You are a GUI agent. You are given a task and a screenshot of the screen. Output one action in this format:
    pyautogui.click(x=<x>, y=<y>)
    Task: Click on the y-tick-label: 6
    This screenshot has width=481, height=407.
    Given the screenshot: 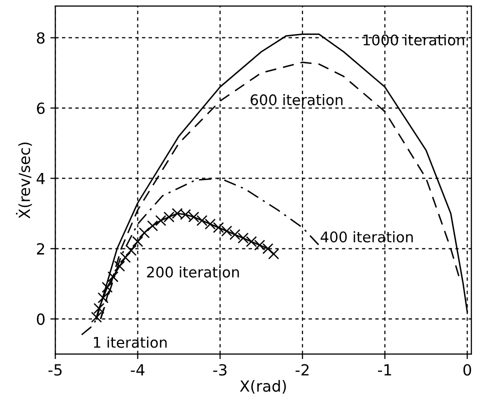 What is the action you would take?
    pyautogui.click(x=40, y=108)
    